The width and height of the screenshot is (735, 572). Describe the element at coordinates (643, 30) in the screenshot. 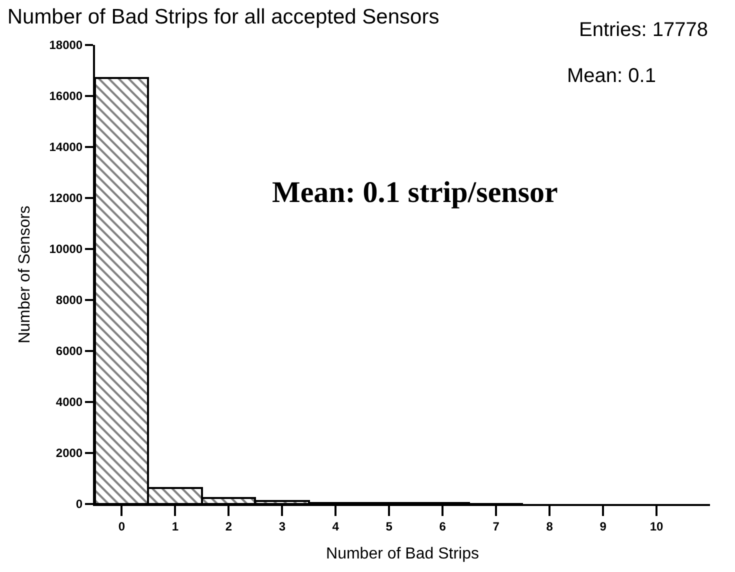

I see `text: Entries: 17778` at that location.